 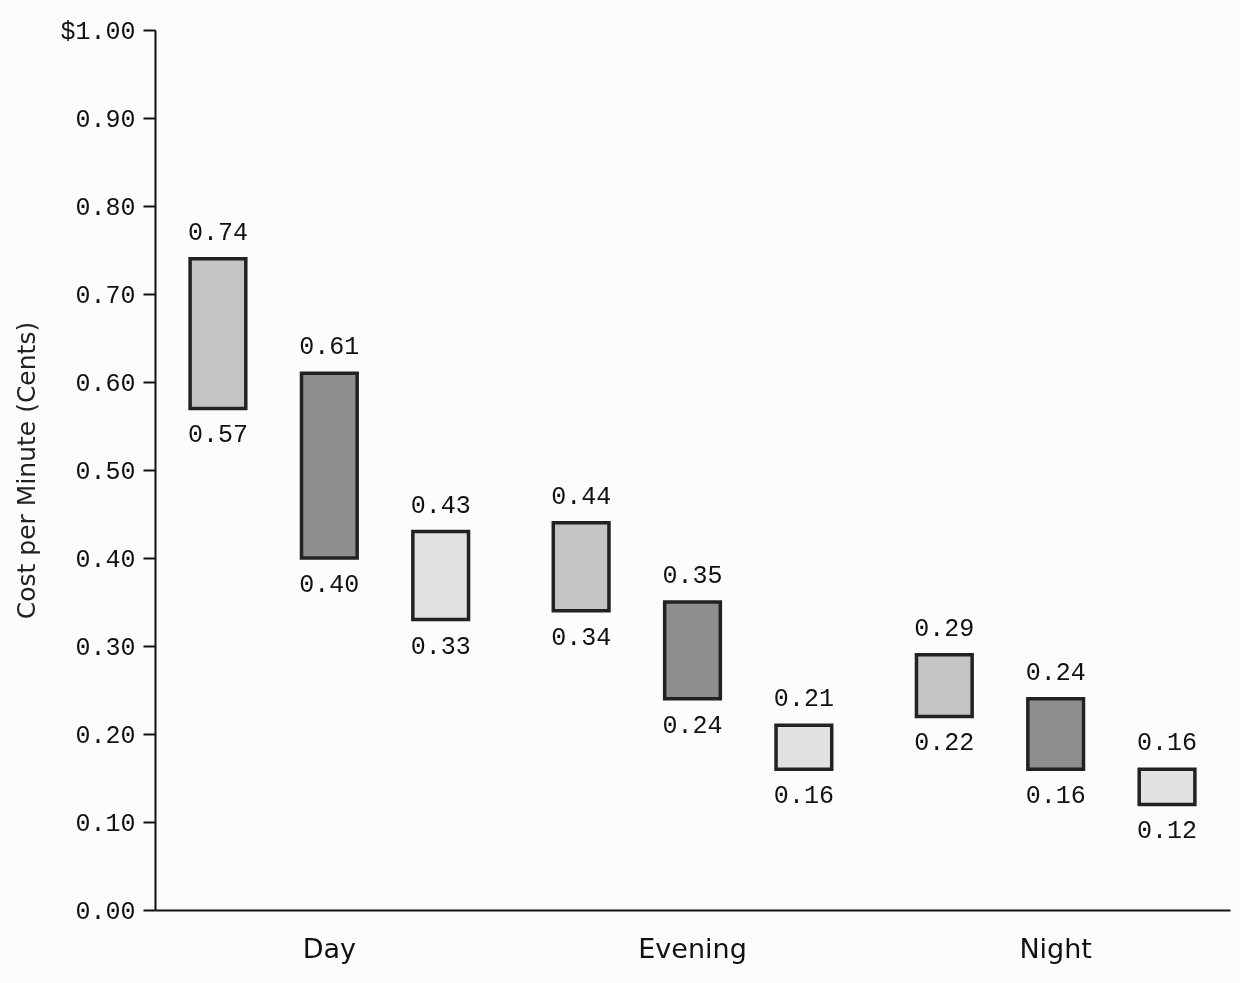 What do you see at coordinates (105, 208) in the screenshot?
I see `y-tick-label: 0.80` at bounding box center [105, 208].